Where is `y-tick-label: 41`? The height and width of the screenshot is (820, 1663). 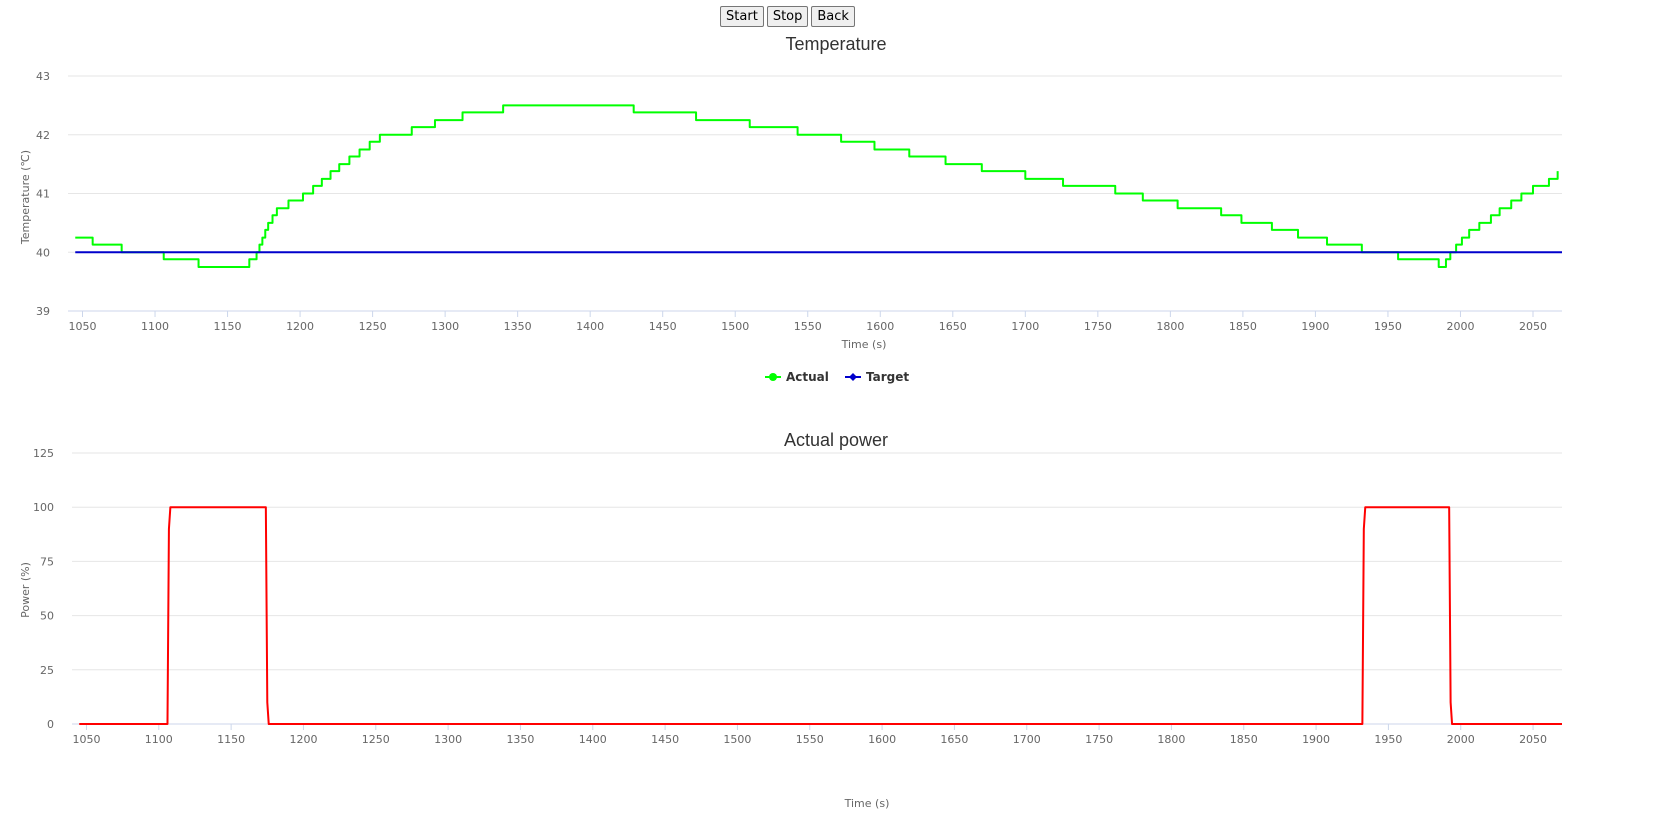
y-tick-label: 41 is located at coordinates (43, 194).